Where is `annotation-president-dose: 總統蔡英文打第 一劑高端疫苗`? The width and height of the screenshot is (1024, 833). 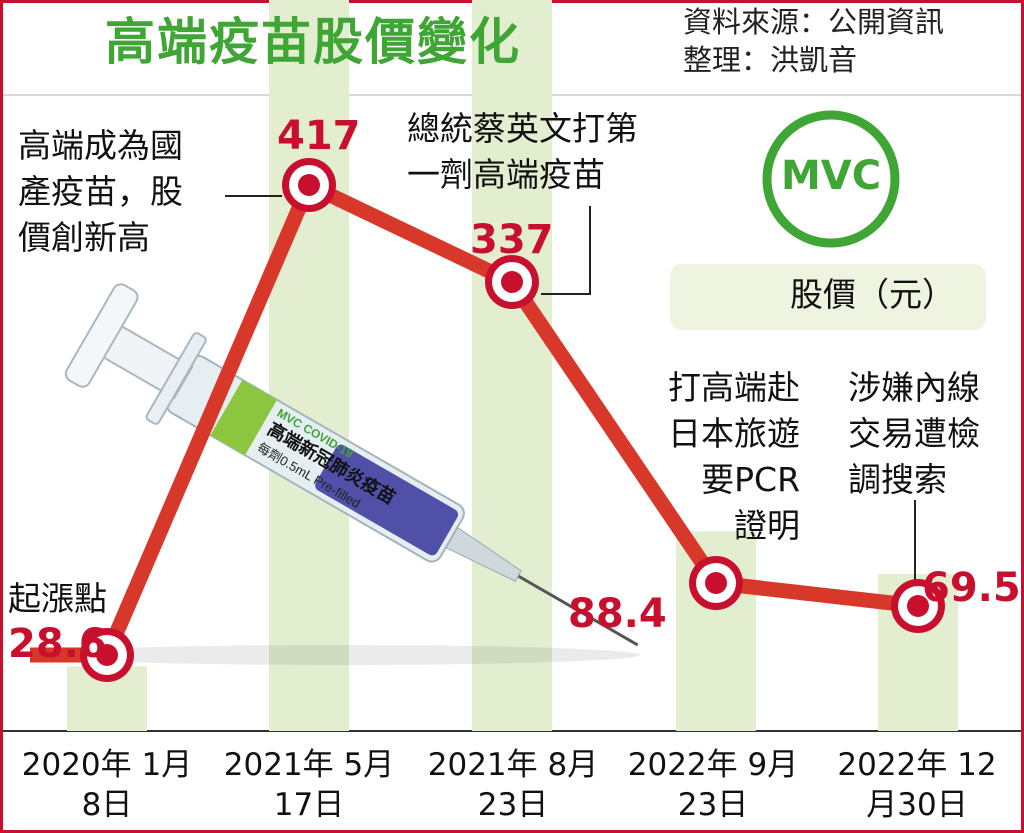 annotation-president-dose: 總統蔡英文打第 一劑高端疫苗 is located at coordinates (522, 151).